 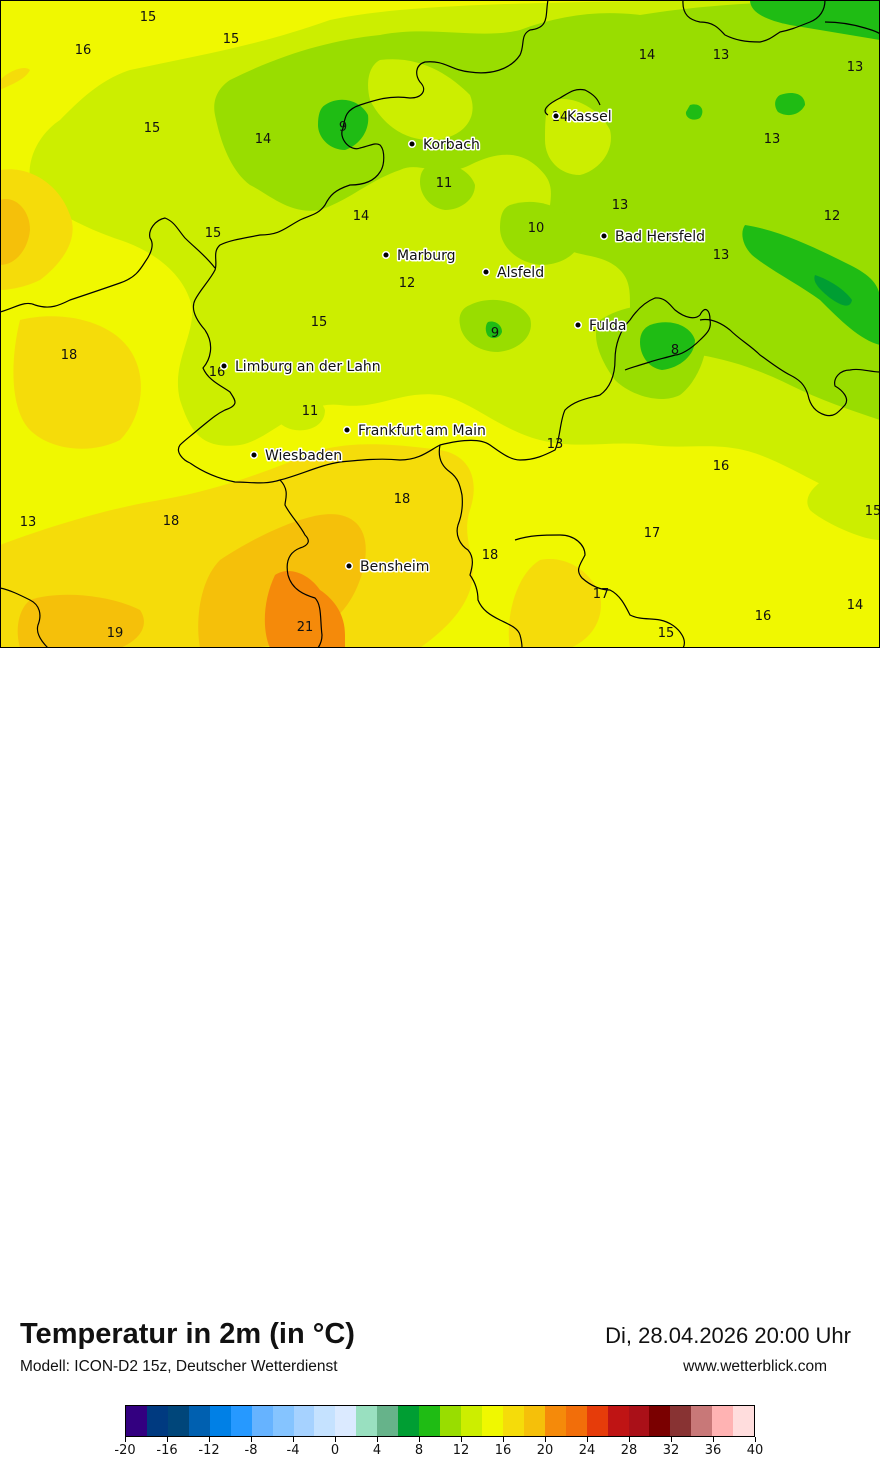 What do you see at coordinates (115, 633) in the screenshot?
I see `temperature-value: 19` at bounding box center [115, 633].